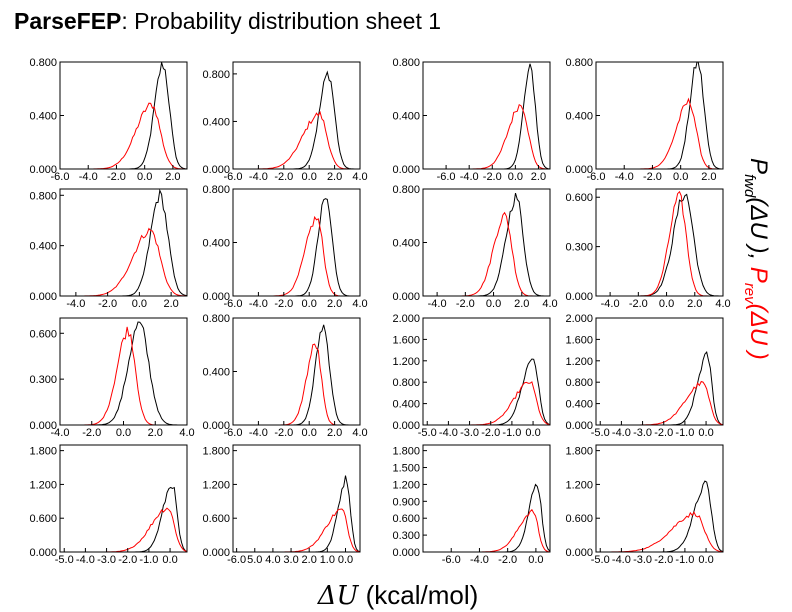 Image resolution: width=792 pixels, height=612 pixels. What do you see at coordinates (579, 319) in the screenshot?
I see `y-tick-label: 2.000` at bounding box center [579, 319].